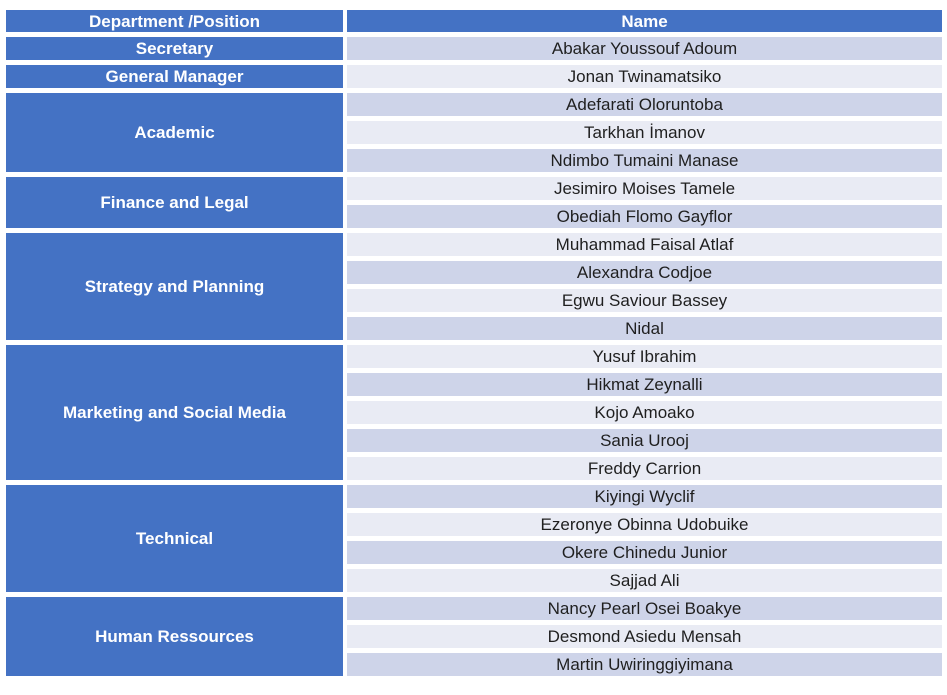 This screenshot has height=695, width=947. What do you see at coordinates (644, 48) in the screenshot?
I see `name-cell: Abakar Youssouf Adoum` at bounding box center [644, 48].